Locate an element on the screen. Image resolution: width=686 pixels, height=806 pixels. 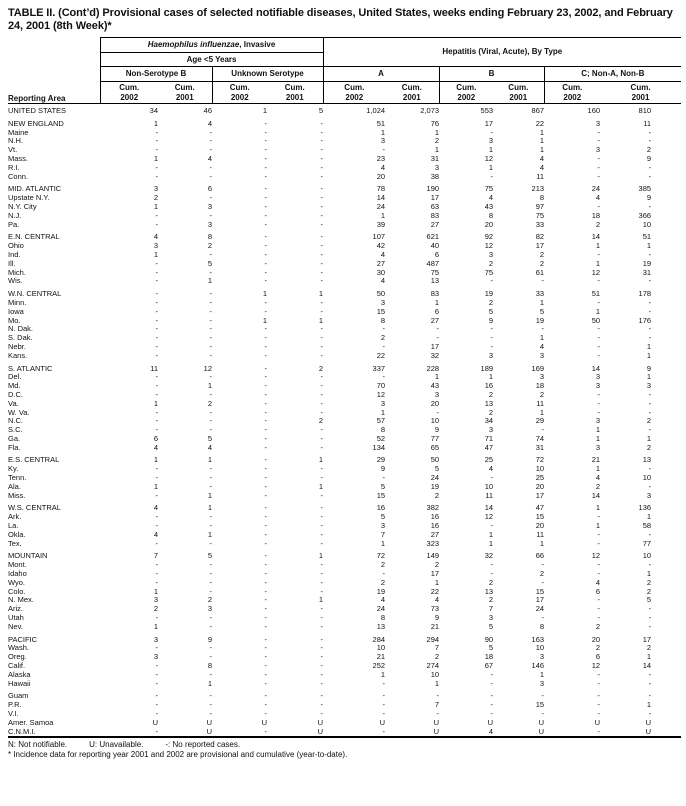
table-row: Md. - 1 - - 70 43 16 18 3 3 is located at coordinates (344, 386).